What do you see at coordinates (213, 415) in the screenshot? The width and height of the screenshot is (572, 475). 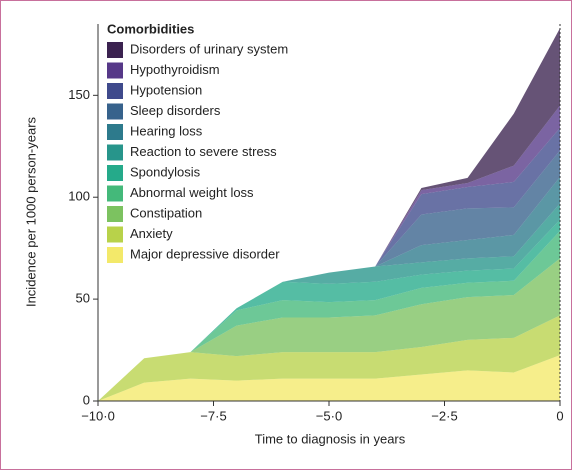 I see `x-tick-label: −7·5` at bounding box center [213, 415].